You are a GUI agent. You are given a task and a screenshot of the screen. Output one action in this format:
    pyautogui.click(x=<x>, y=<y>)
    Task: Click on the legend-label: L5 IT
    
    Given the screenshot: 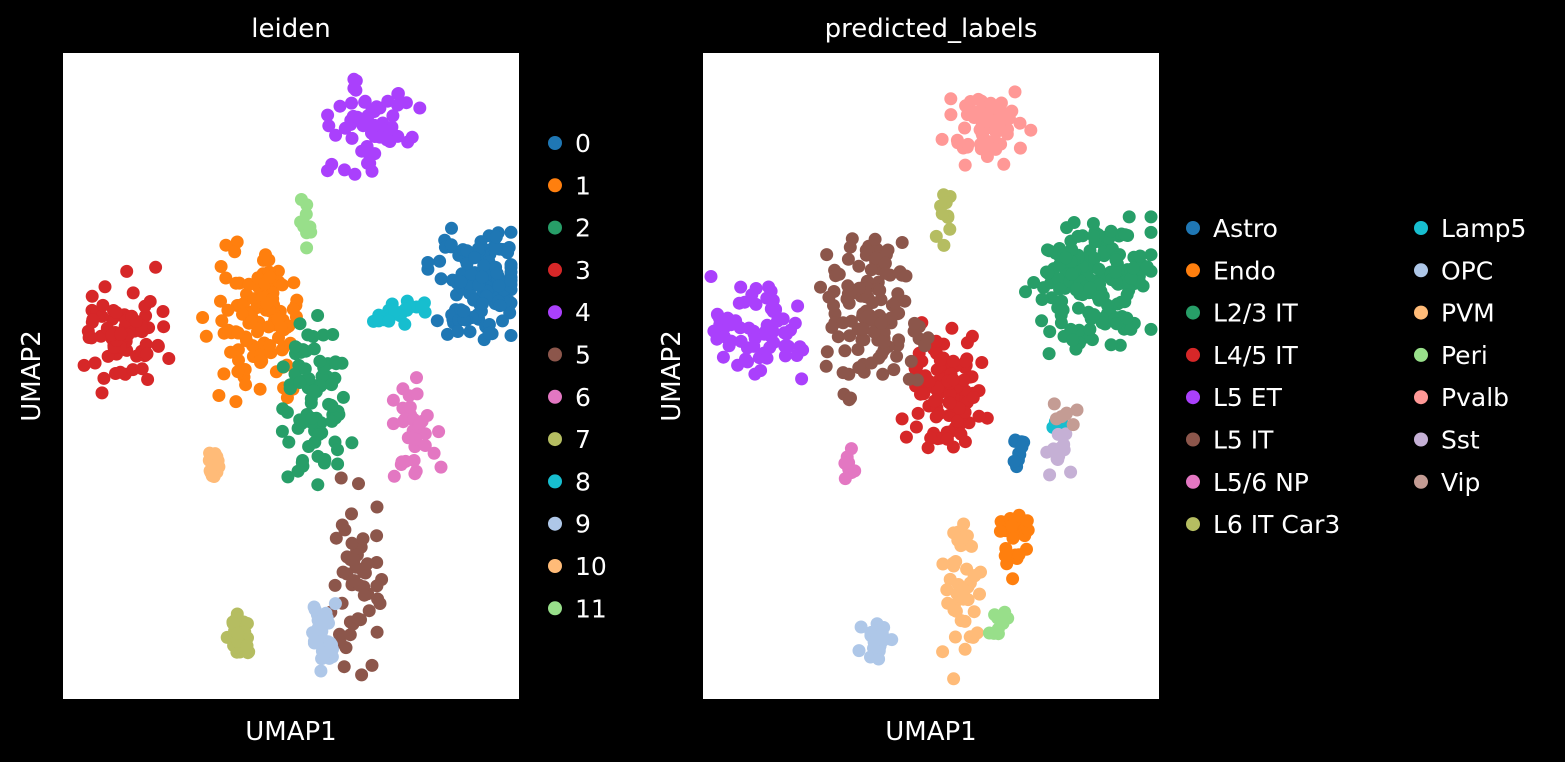 What is the action you would take?
    pyautogui.click(x=1243, y=440)
    